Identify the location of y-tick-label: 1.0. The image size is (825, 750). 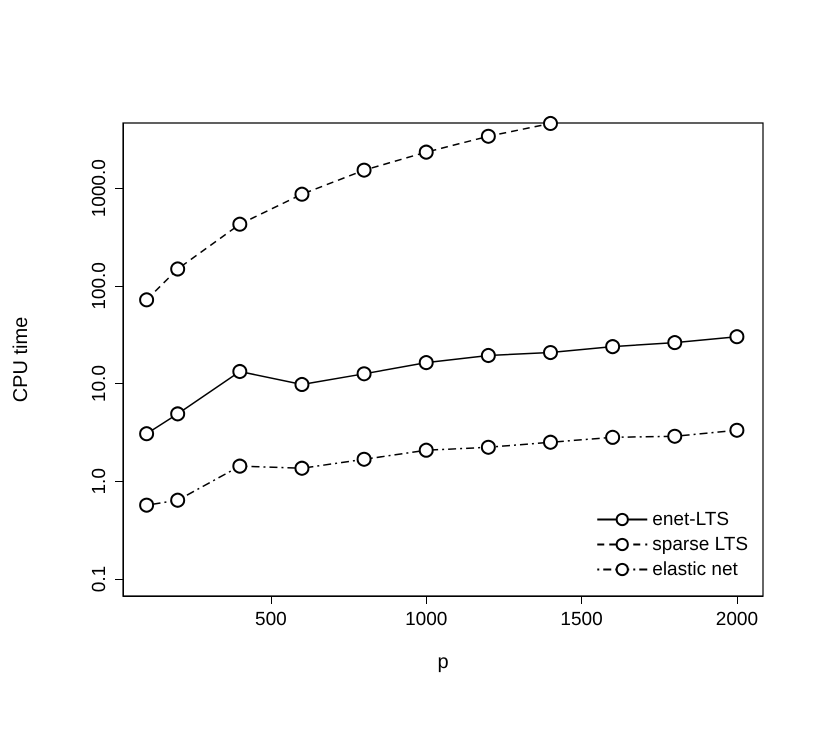
(99, 481).